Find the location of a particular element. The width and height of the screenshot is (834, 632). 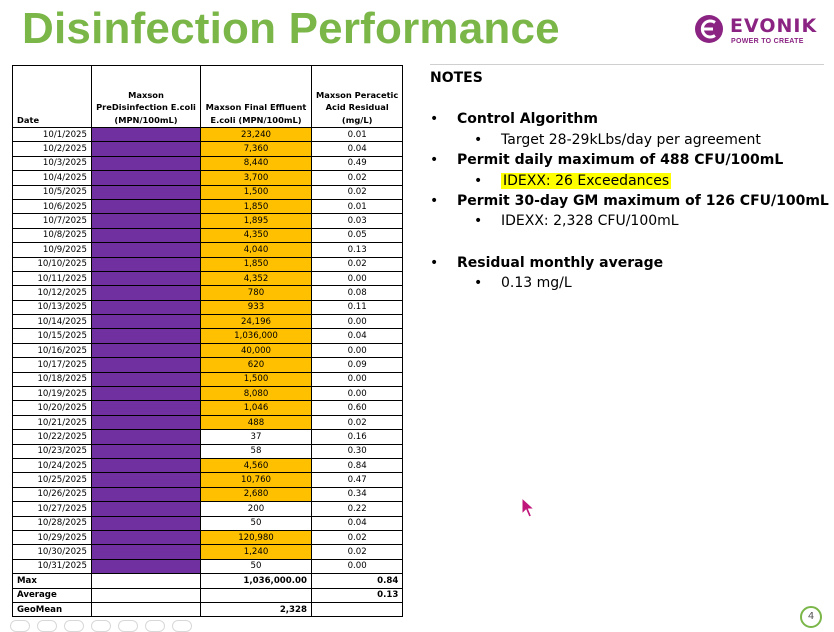

table-row: 10/19/2025 8,080 0.00 is located at coordinates (208, 394).